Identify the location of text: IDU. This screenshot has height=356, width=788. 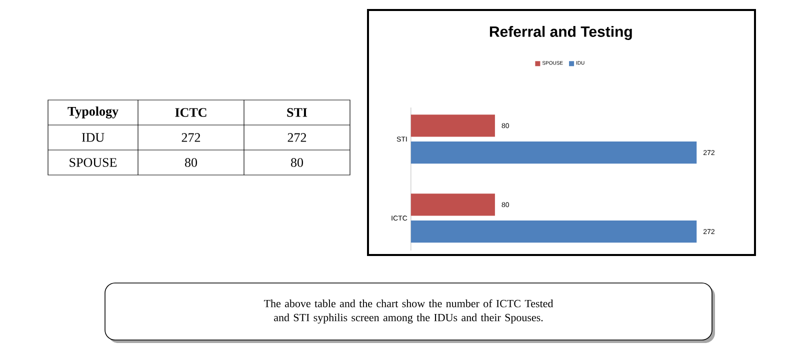
(93, 137).